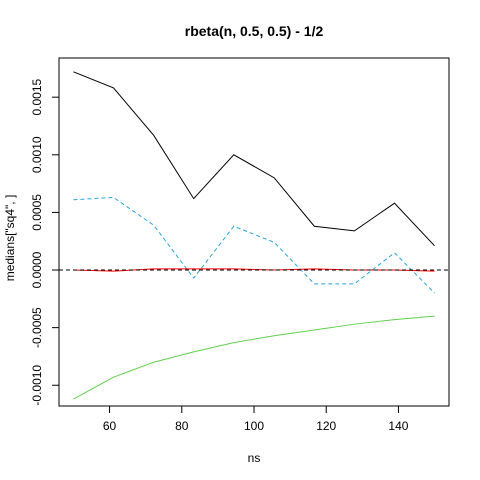 The image size is (480, 480). I want to click on x-axis-label: ns, so click(254, 458).